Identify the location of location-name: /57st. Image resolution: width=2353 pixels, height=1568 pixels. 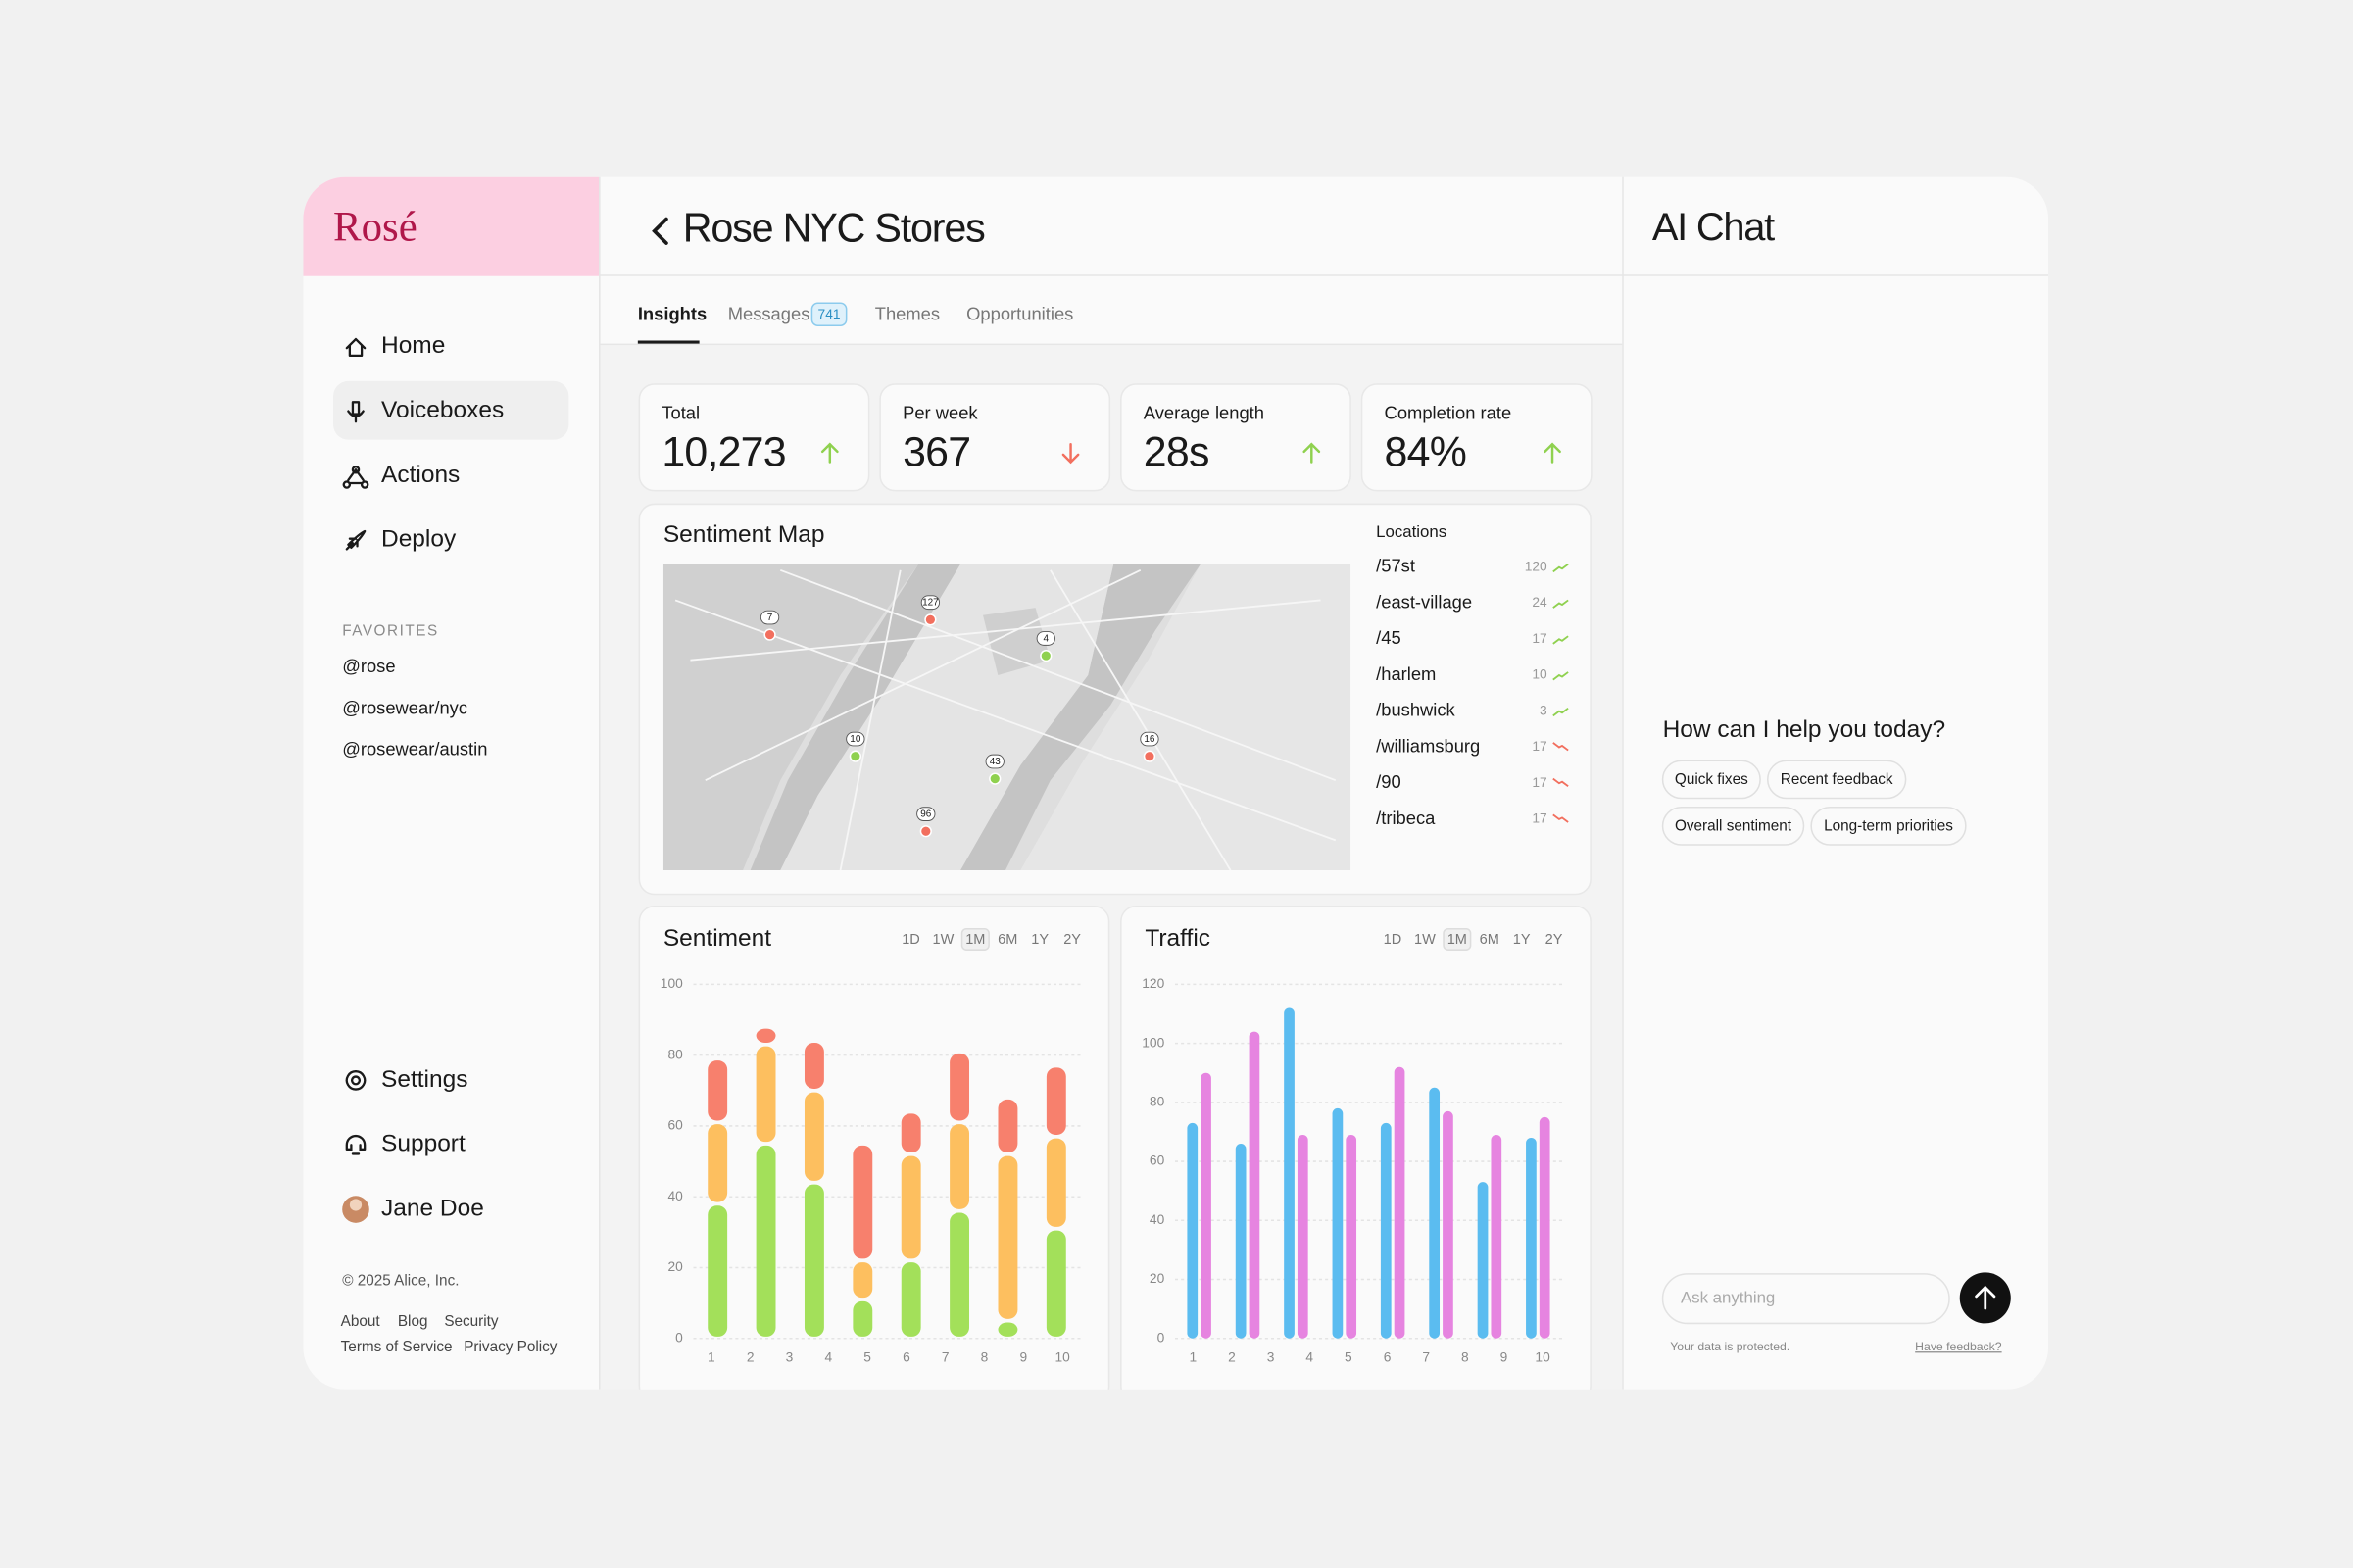
(1395, 566).